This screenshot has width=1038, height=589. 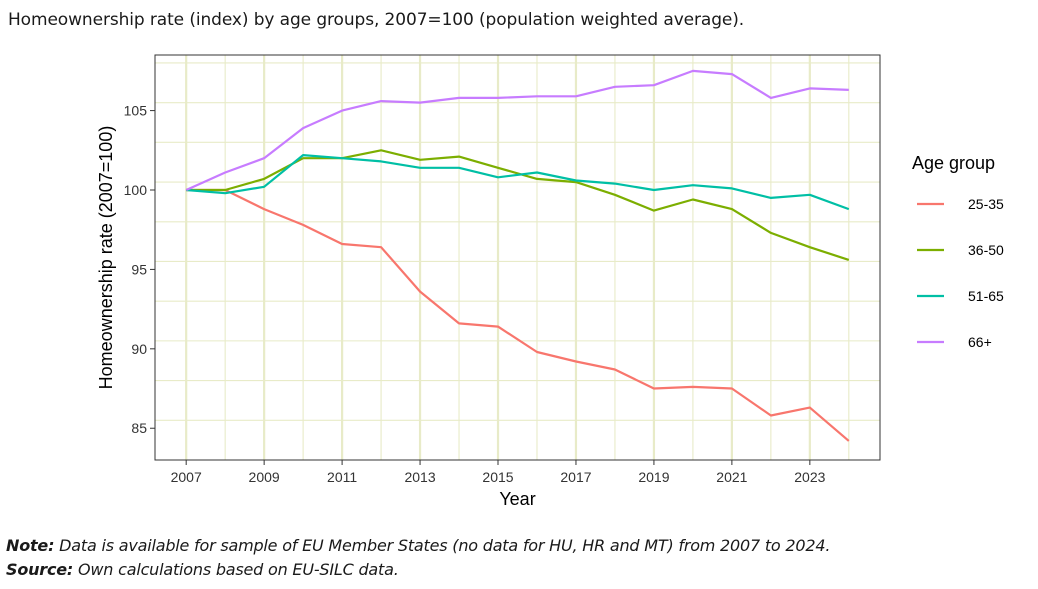 I want to click on note-label: Note:, so click(x=30, y=545).